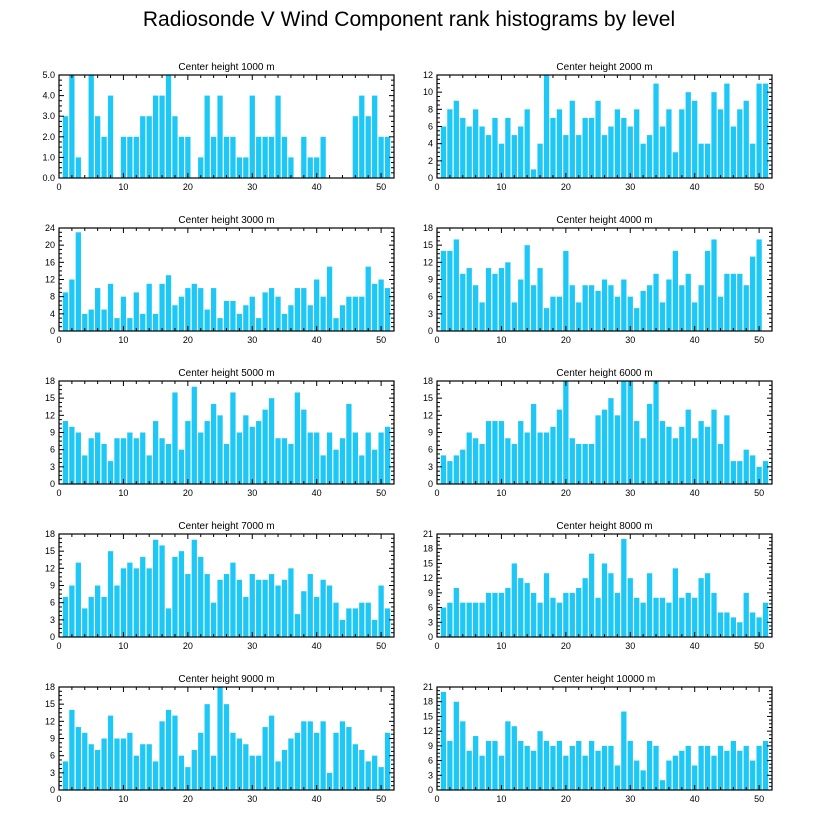  Describe the element at coordinates (630, 493) in the screenshot. I see `x-tick-label: 30` at that location.